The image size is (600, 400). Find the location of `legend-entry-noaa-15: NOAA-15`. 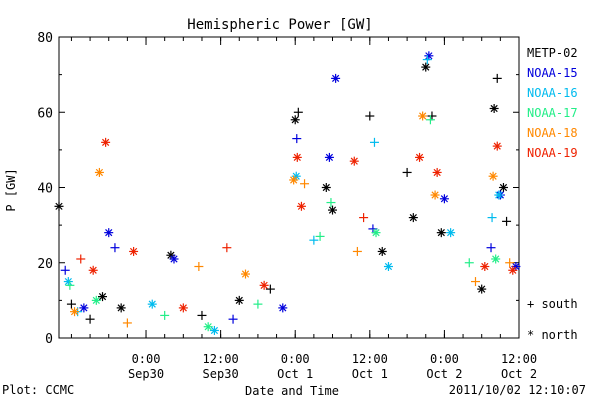

legend-entry-noaa-15: NOAA-15 is located at coordinates (552, 73).